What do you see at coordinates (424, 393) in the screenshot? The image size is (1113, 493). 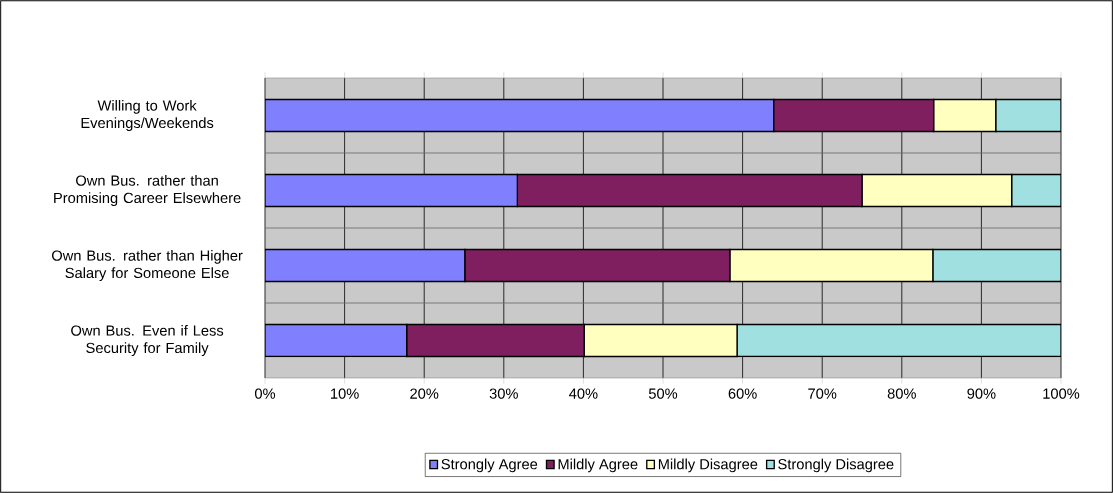 I see `x-tick-label: 20%` at bounding box center [424, 393].